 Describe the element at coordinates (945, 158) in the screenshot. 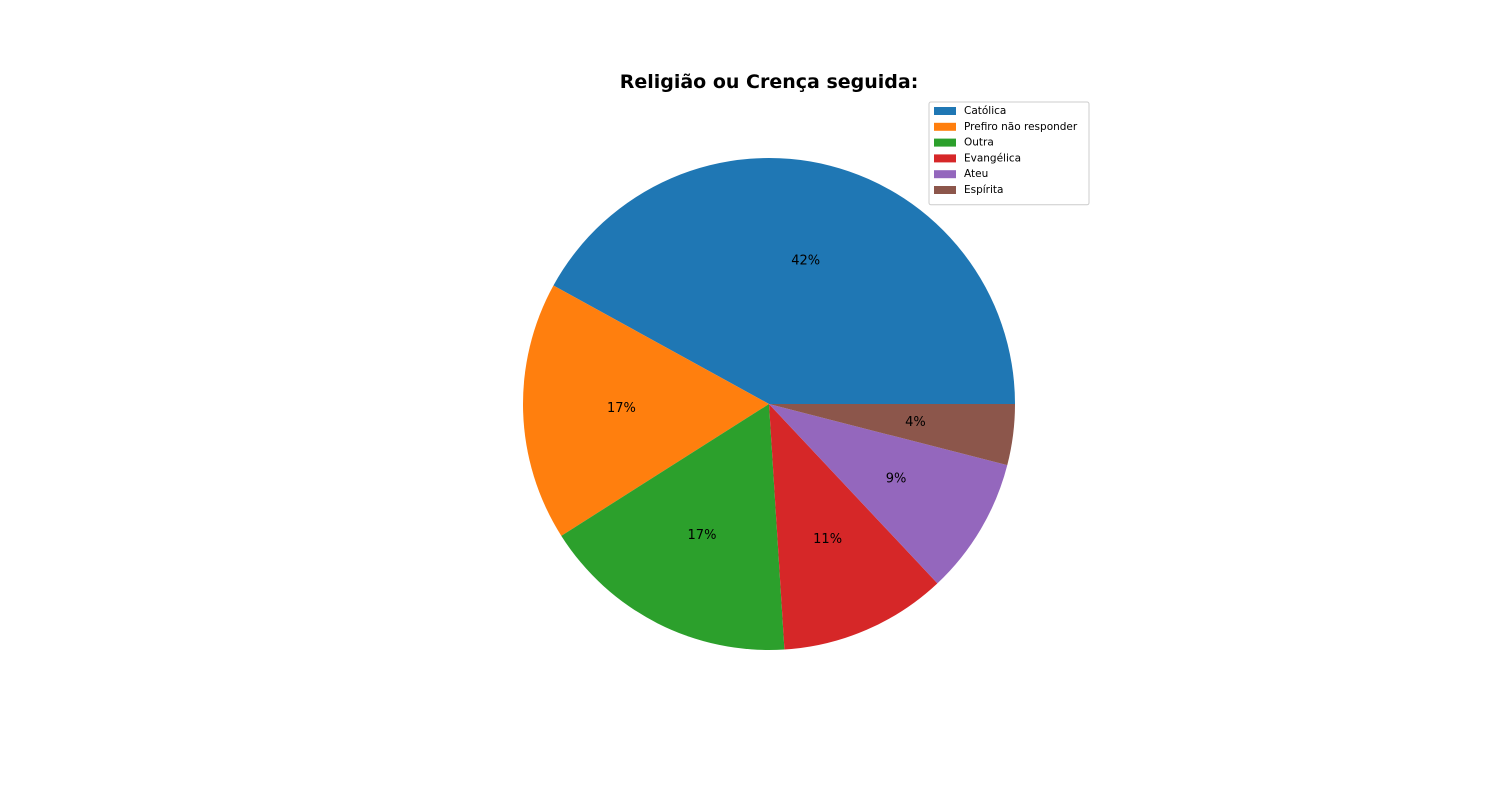

I see `legend-swatch-evangelica` at that location.